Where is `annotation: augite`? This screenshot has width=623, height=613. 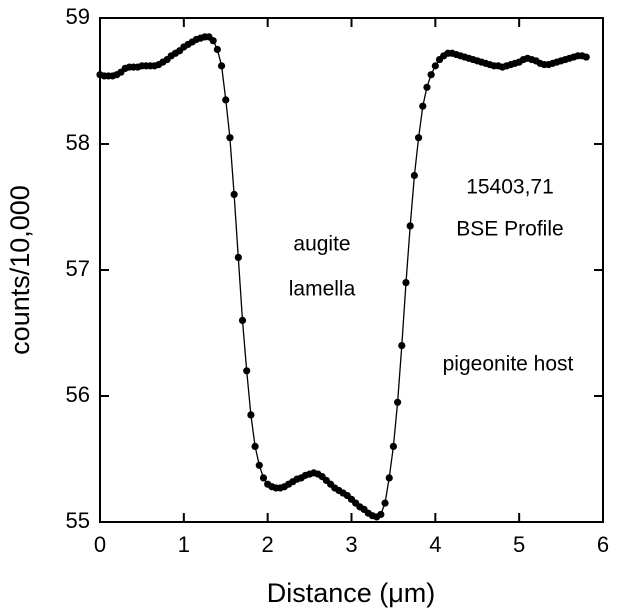
annotation: augite is located at coordinates (321, 244).